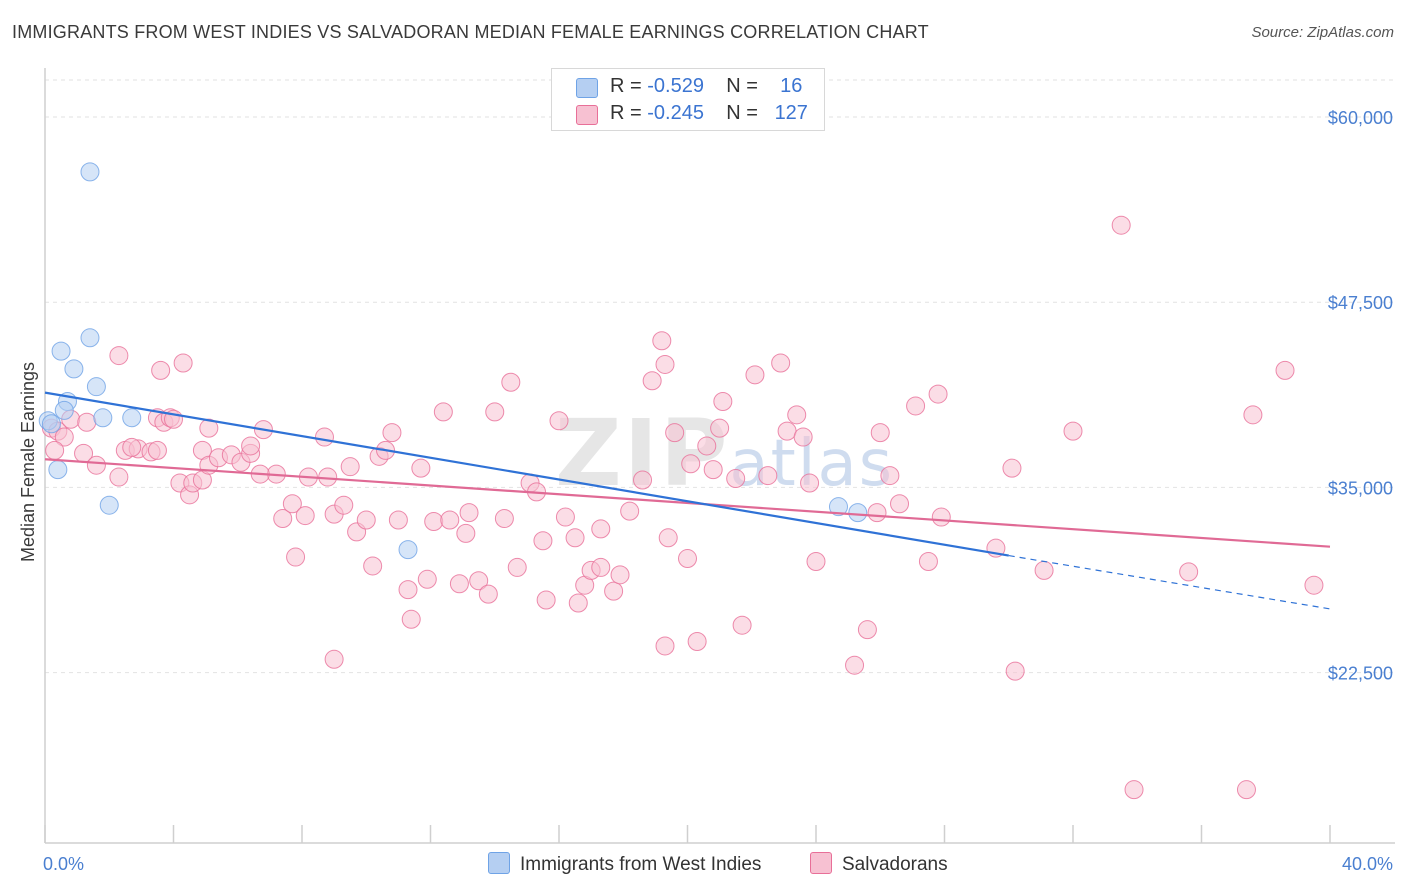 Image resolution: width=1406 pixels, height=892 pixels. I want to click on bottom-legend-swatch-salvadorans, so click(821, 863).